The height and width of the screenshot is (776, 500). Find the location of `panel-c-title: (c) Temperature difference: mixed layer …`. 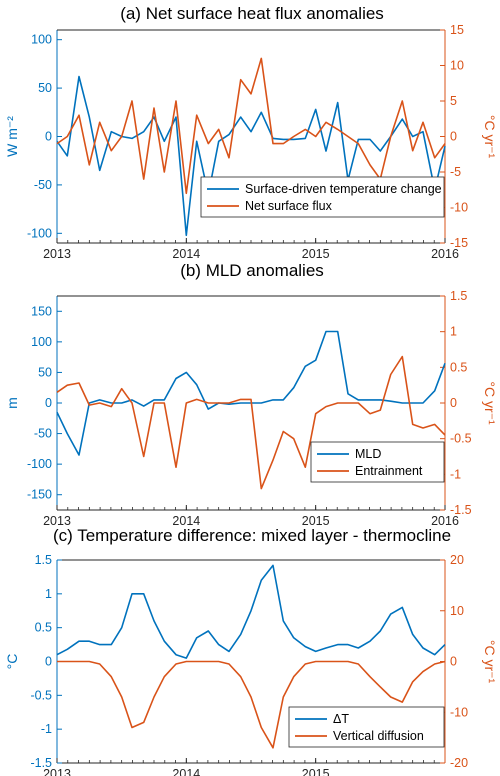

panel-c-title: (c) Temperature difference: mixed layer … is located at coordinates (252, 535).